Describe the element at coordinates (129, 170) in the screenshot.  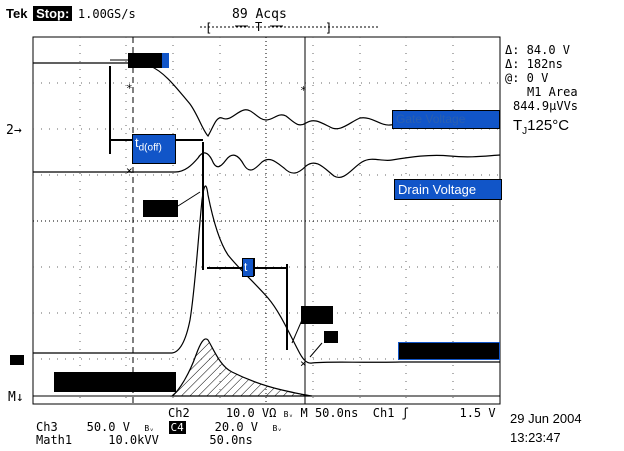
I see `cursor-marker-drain: ×` at that location.